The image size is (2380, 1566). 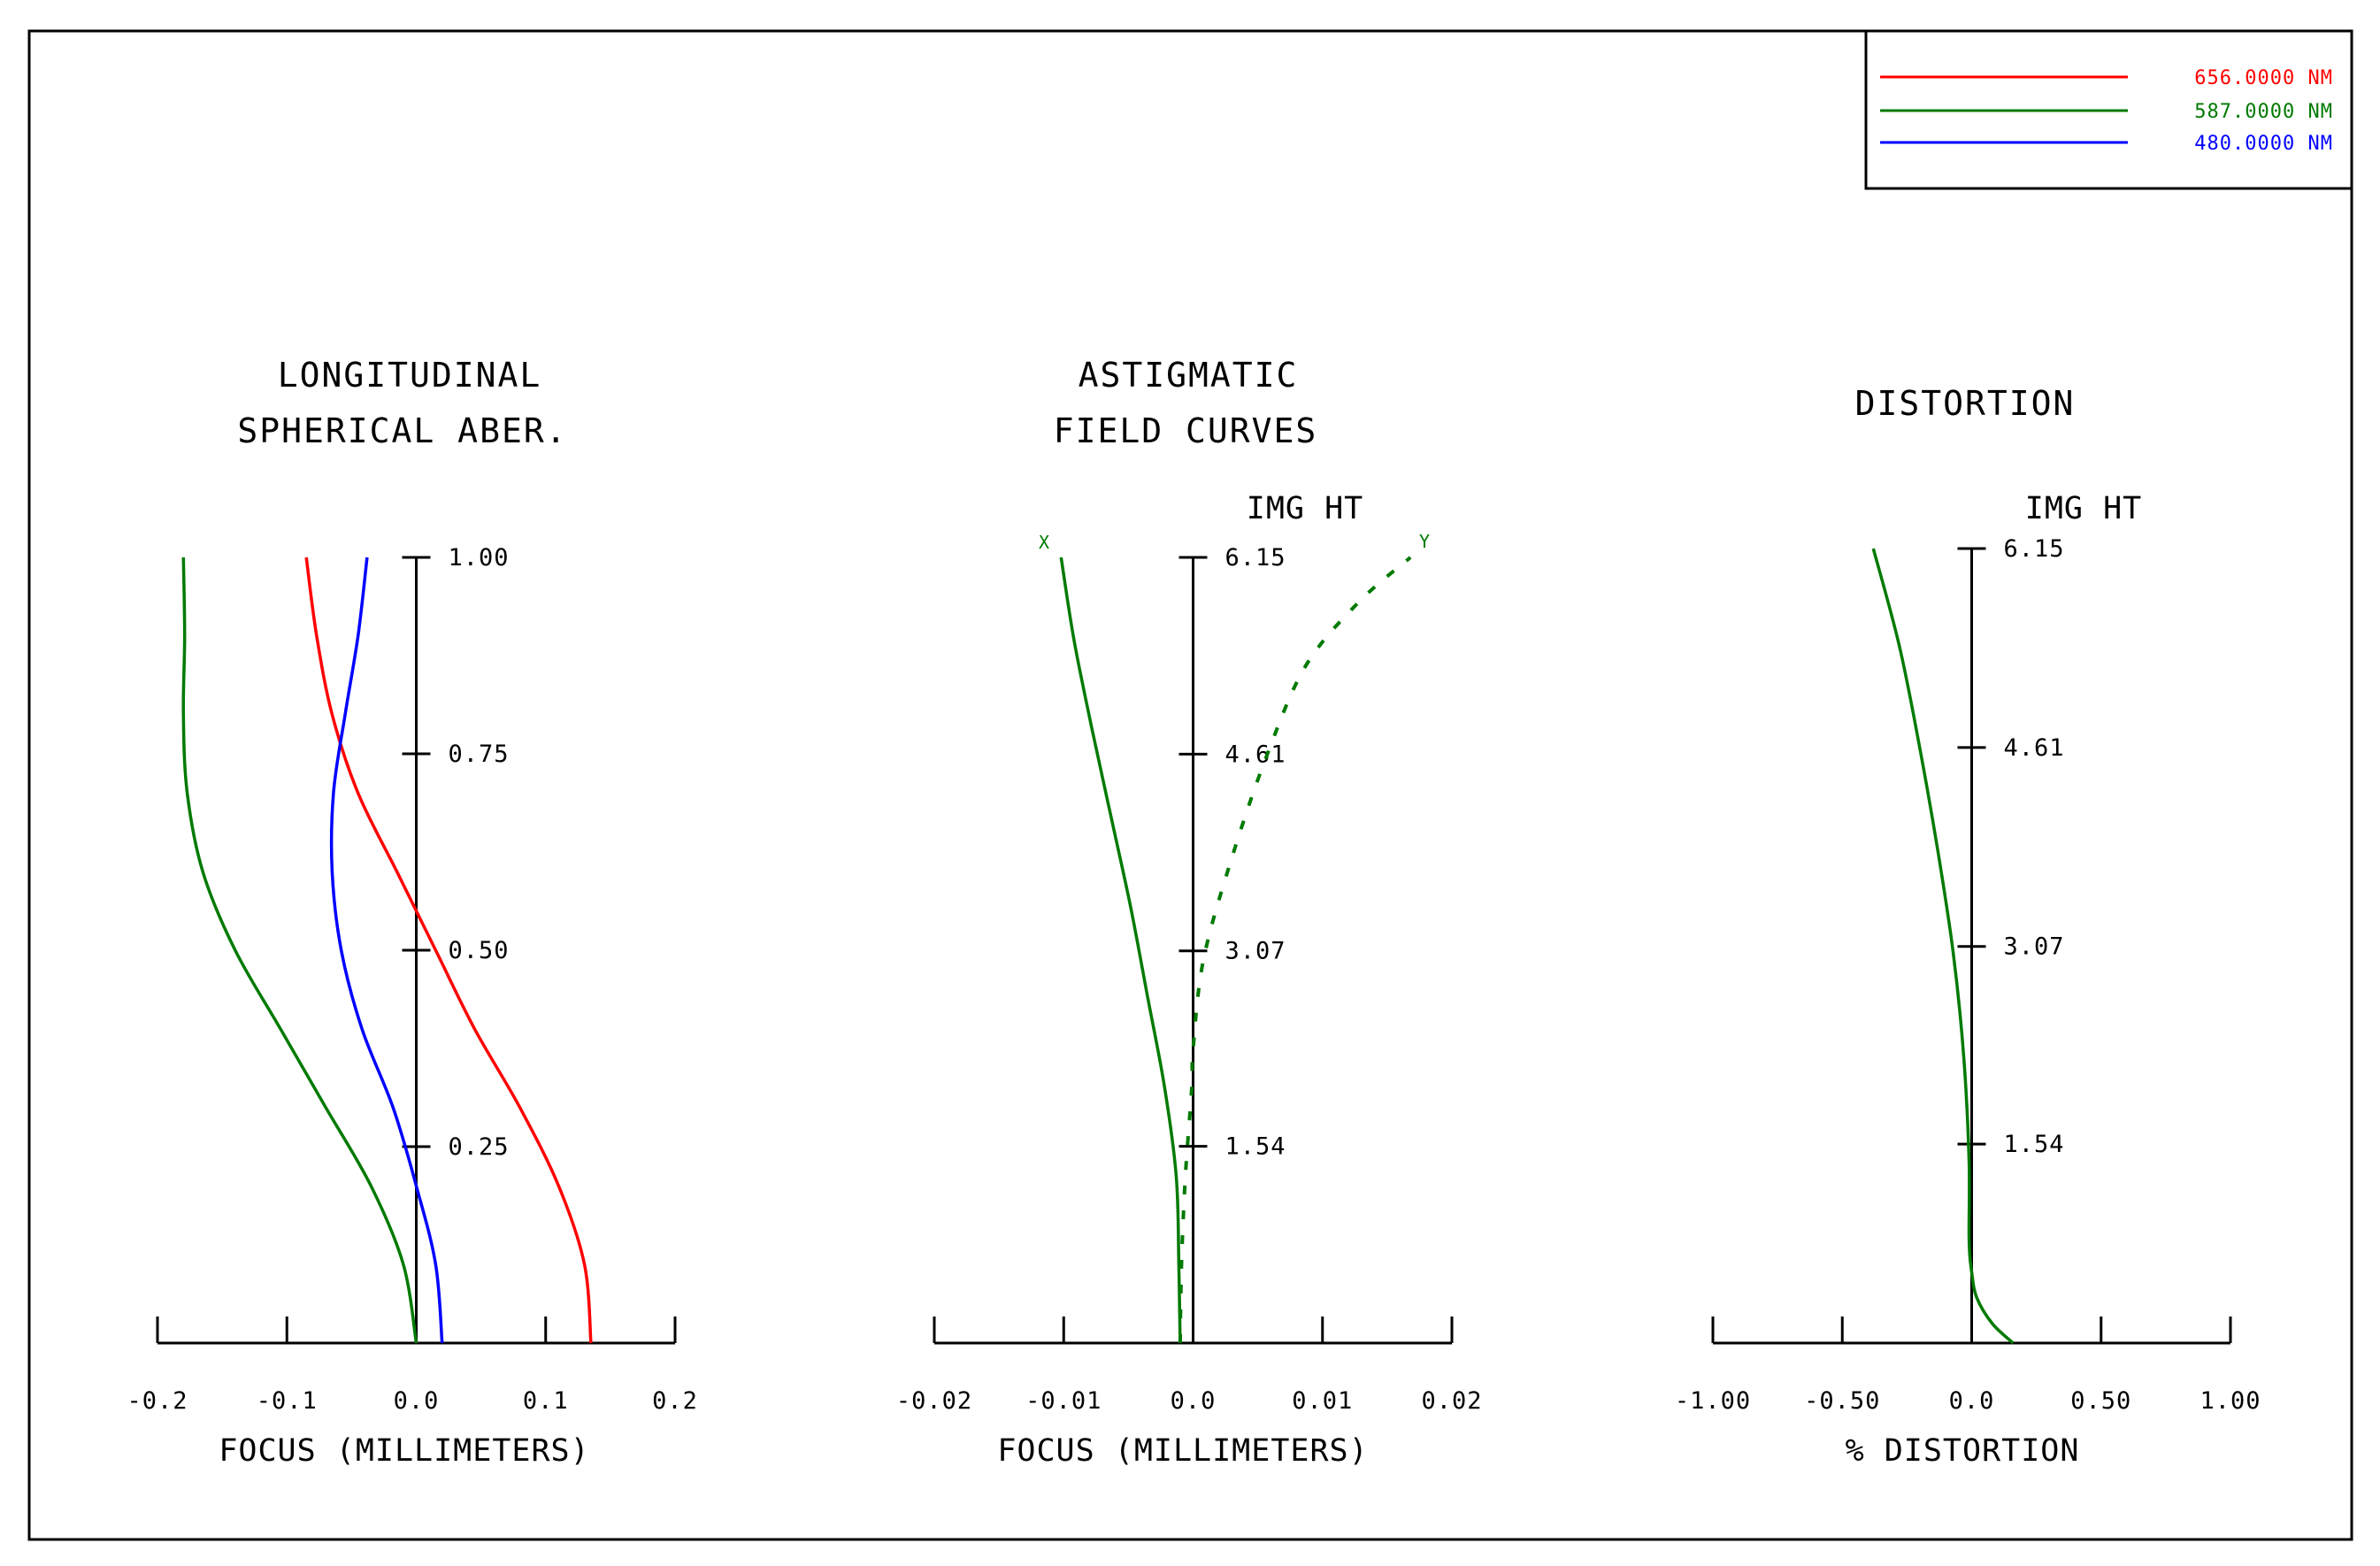 What do you see at coordinates (2230, 1401) in the screenshot?
I see `x-tick-label: 1.00` at bounding box center [2230, 1401].